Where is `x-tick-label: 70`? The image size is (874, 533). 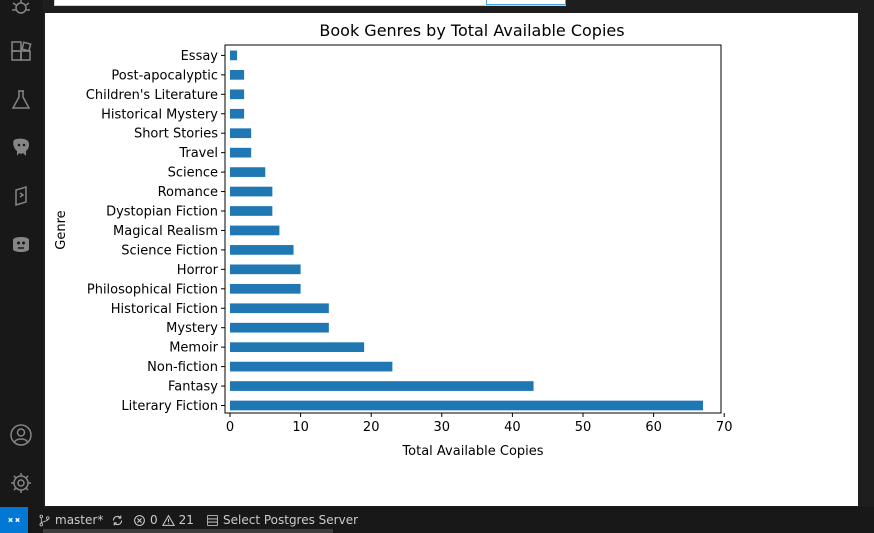 x-tick-label: 70 is located at coordinates (724, 427).